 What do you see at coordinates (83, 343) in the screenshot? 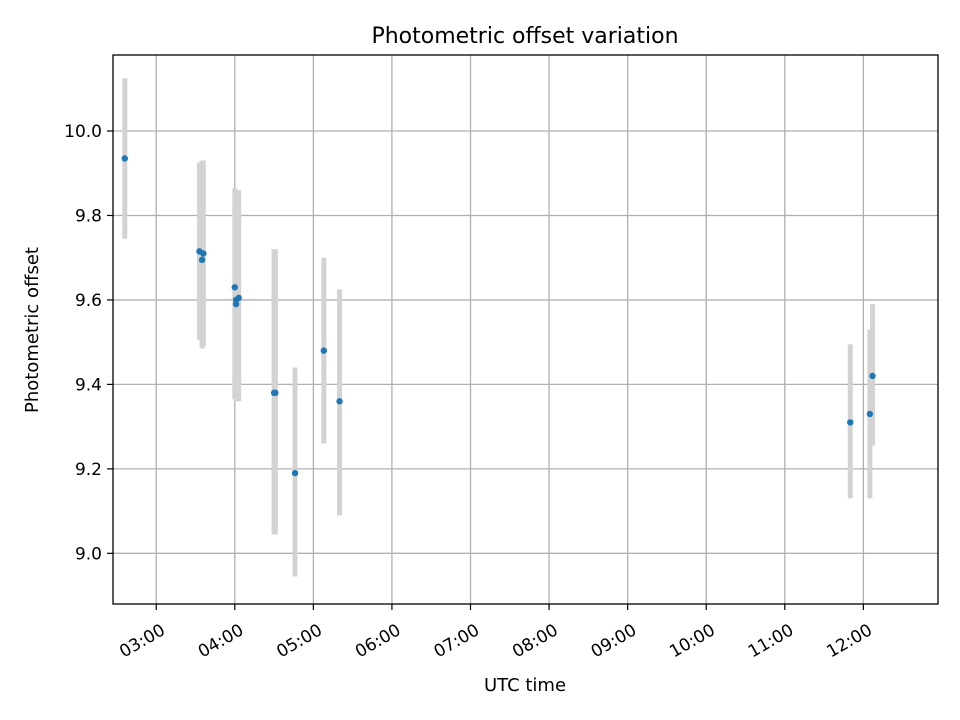
I see `y-tick-labels: 9.0 9.2 9.4 9.6 9.8 10.0` at bounding box center [83, 343].